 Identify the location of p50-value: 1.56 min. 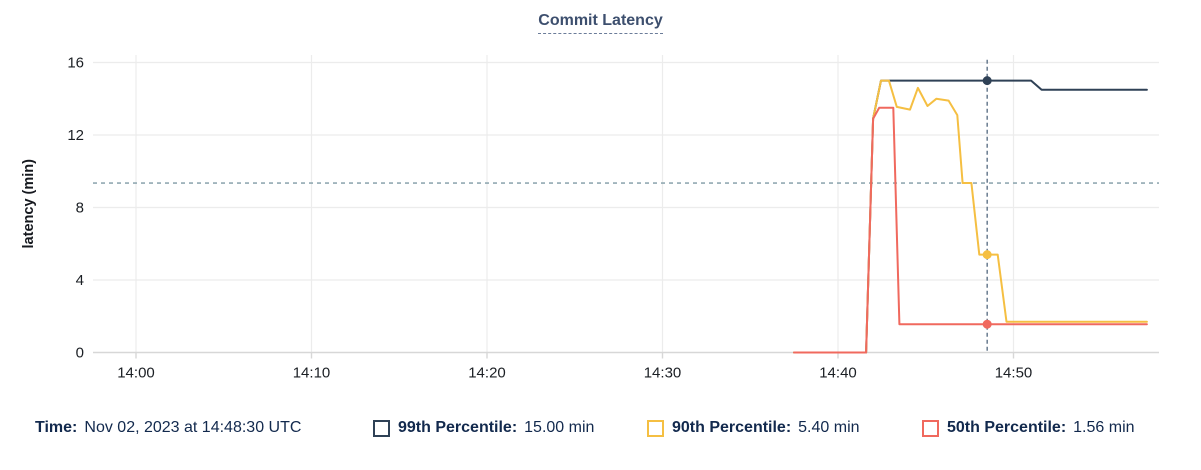
(1104, 427).